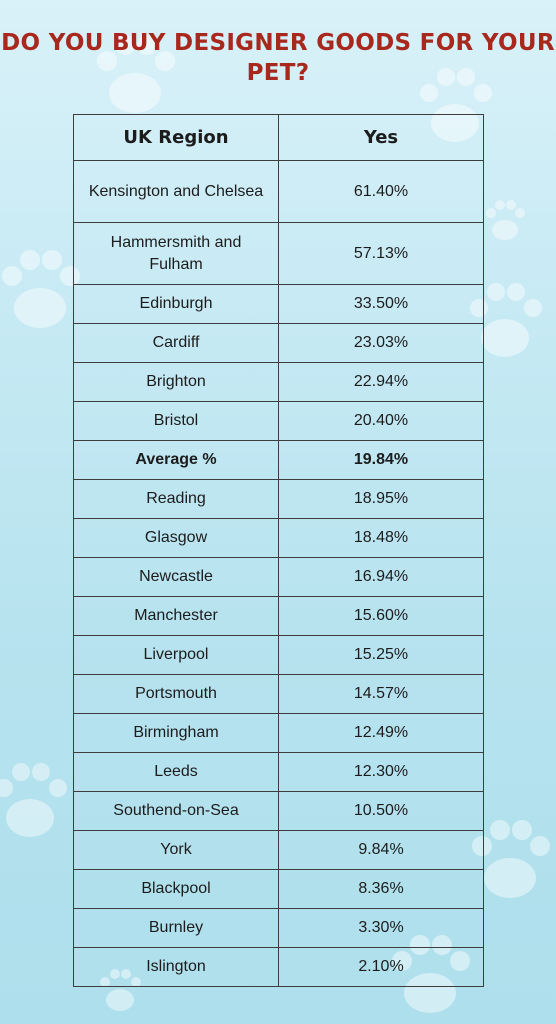 The image size is (556, 1024). I want to click on yes-percent-cell: 19.84%, so click(381, 460).